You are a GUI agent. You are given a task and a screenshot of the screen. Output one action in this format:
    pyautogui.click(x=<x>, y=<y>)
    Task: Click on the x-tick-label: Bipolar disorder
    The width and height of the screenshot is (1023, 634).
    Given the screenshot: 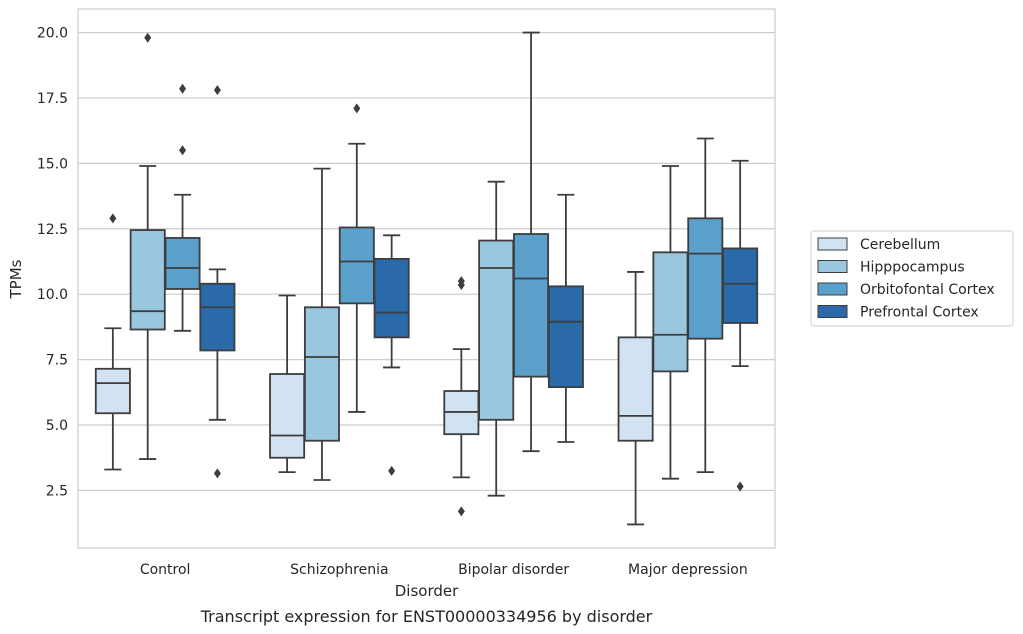 What is the action you would take?
    pyautogui.click(x=513, y=570)
    